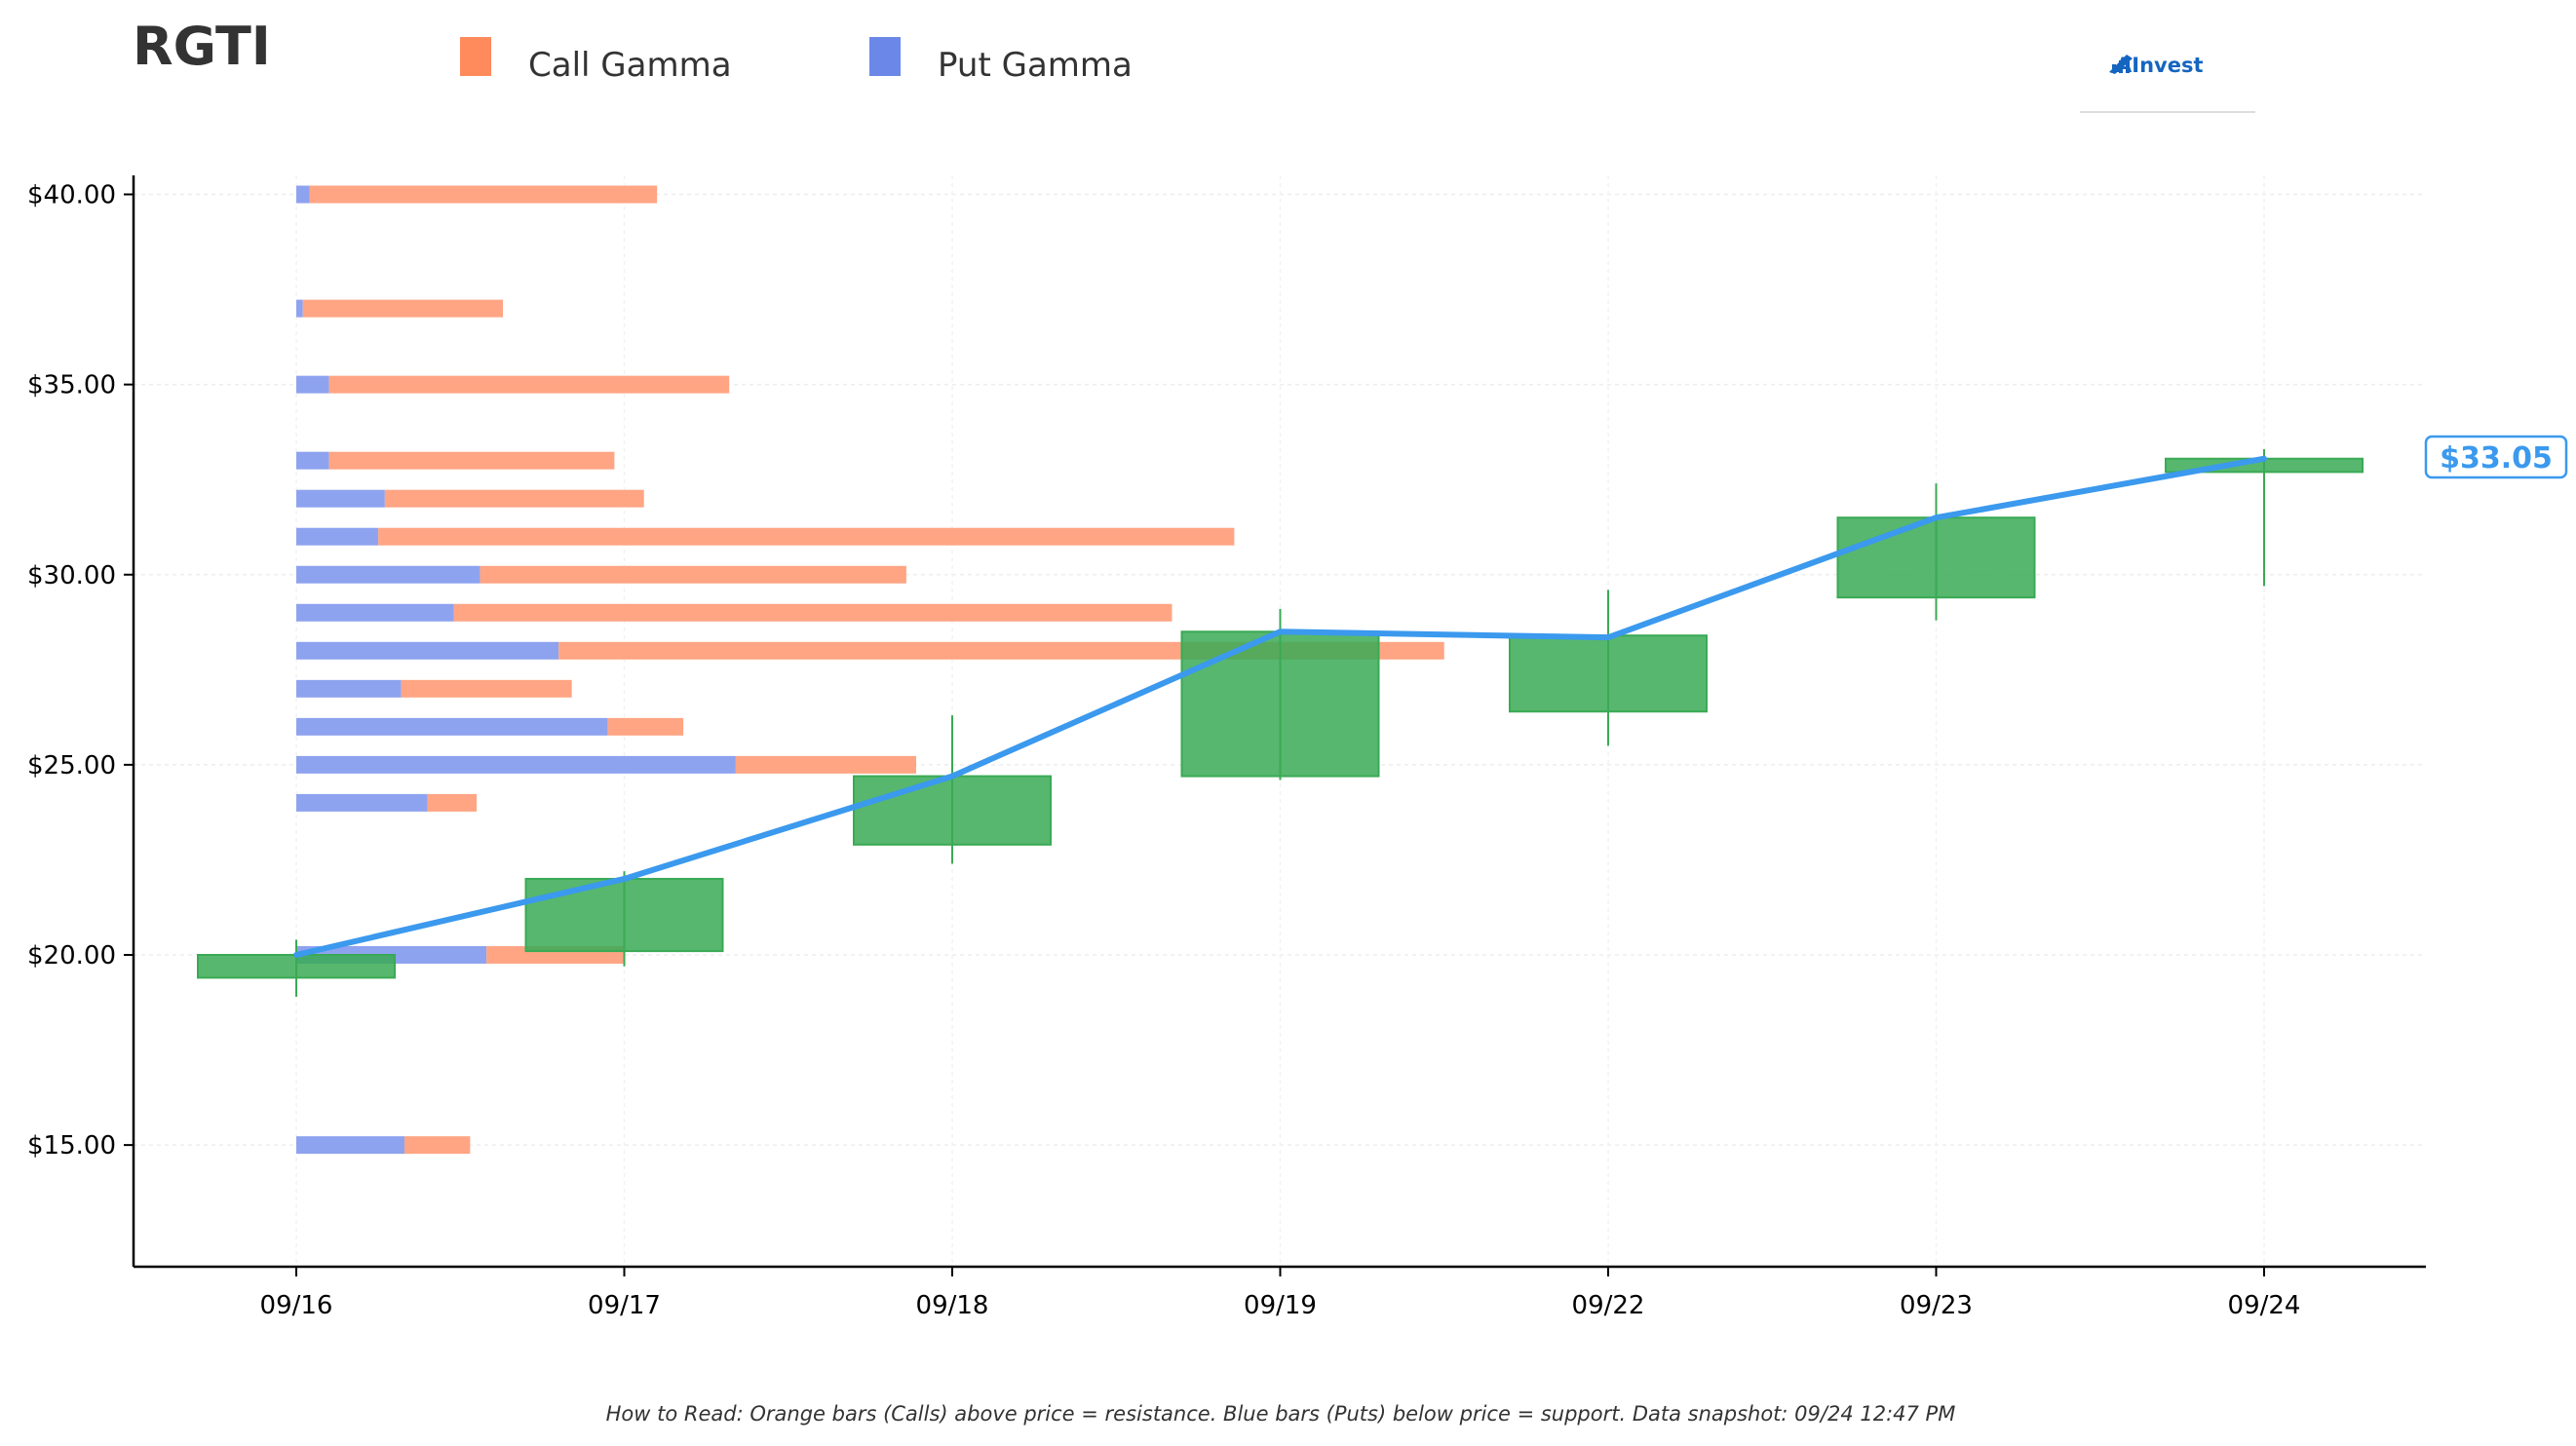 This screenshot has height=1446, width=2576. I want to click on x-tick-label: 09/19, so click(1280, 1305).